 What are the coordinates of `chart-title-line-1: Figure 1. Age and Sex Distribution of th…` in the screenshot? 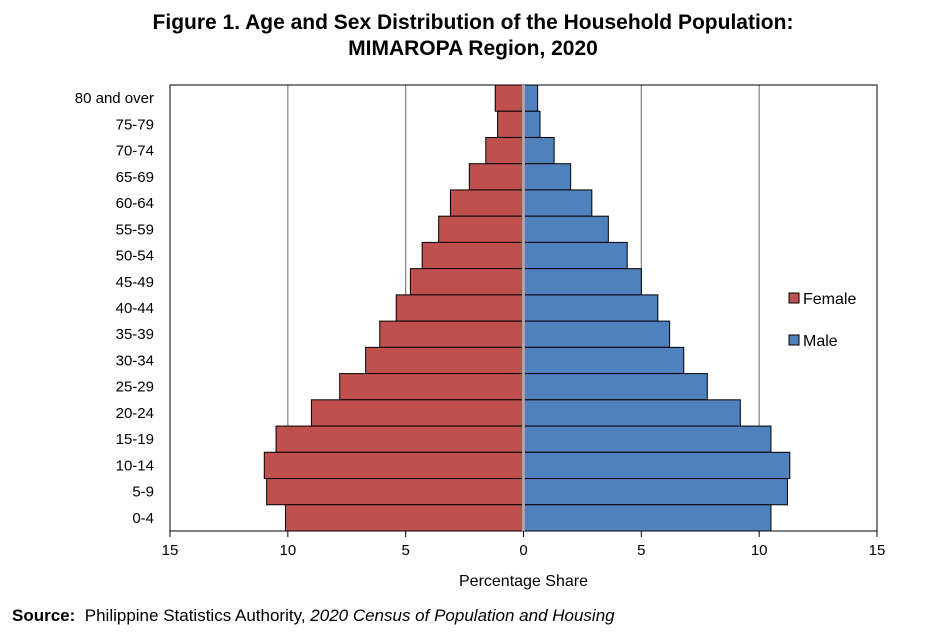 It's located at (473, 22).